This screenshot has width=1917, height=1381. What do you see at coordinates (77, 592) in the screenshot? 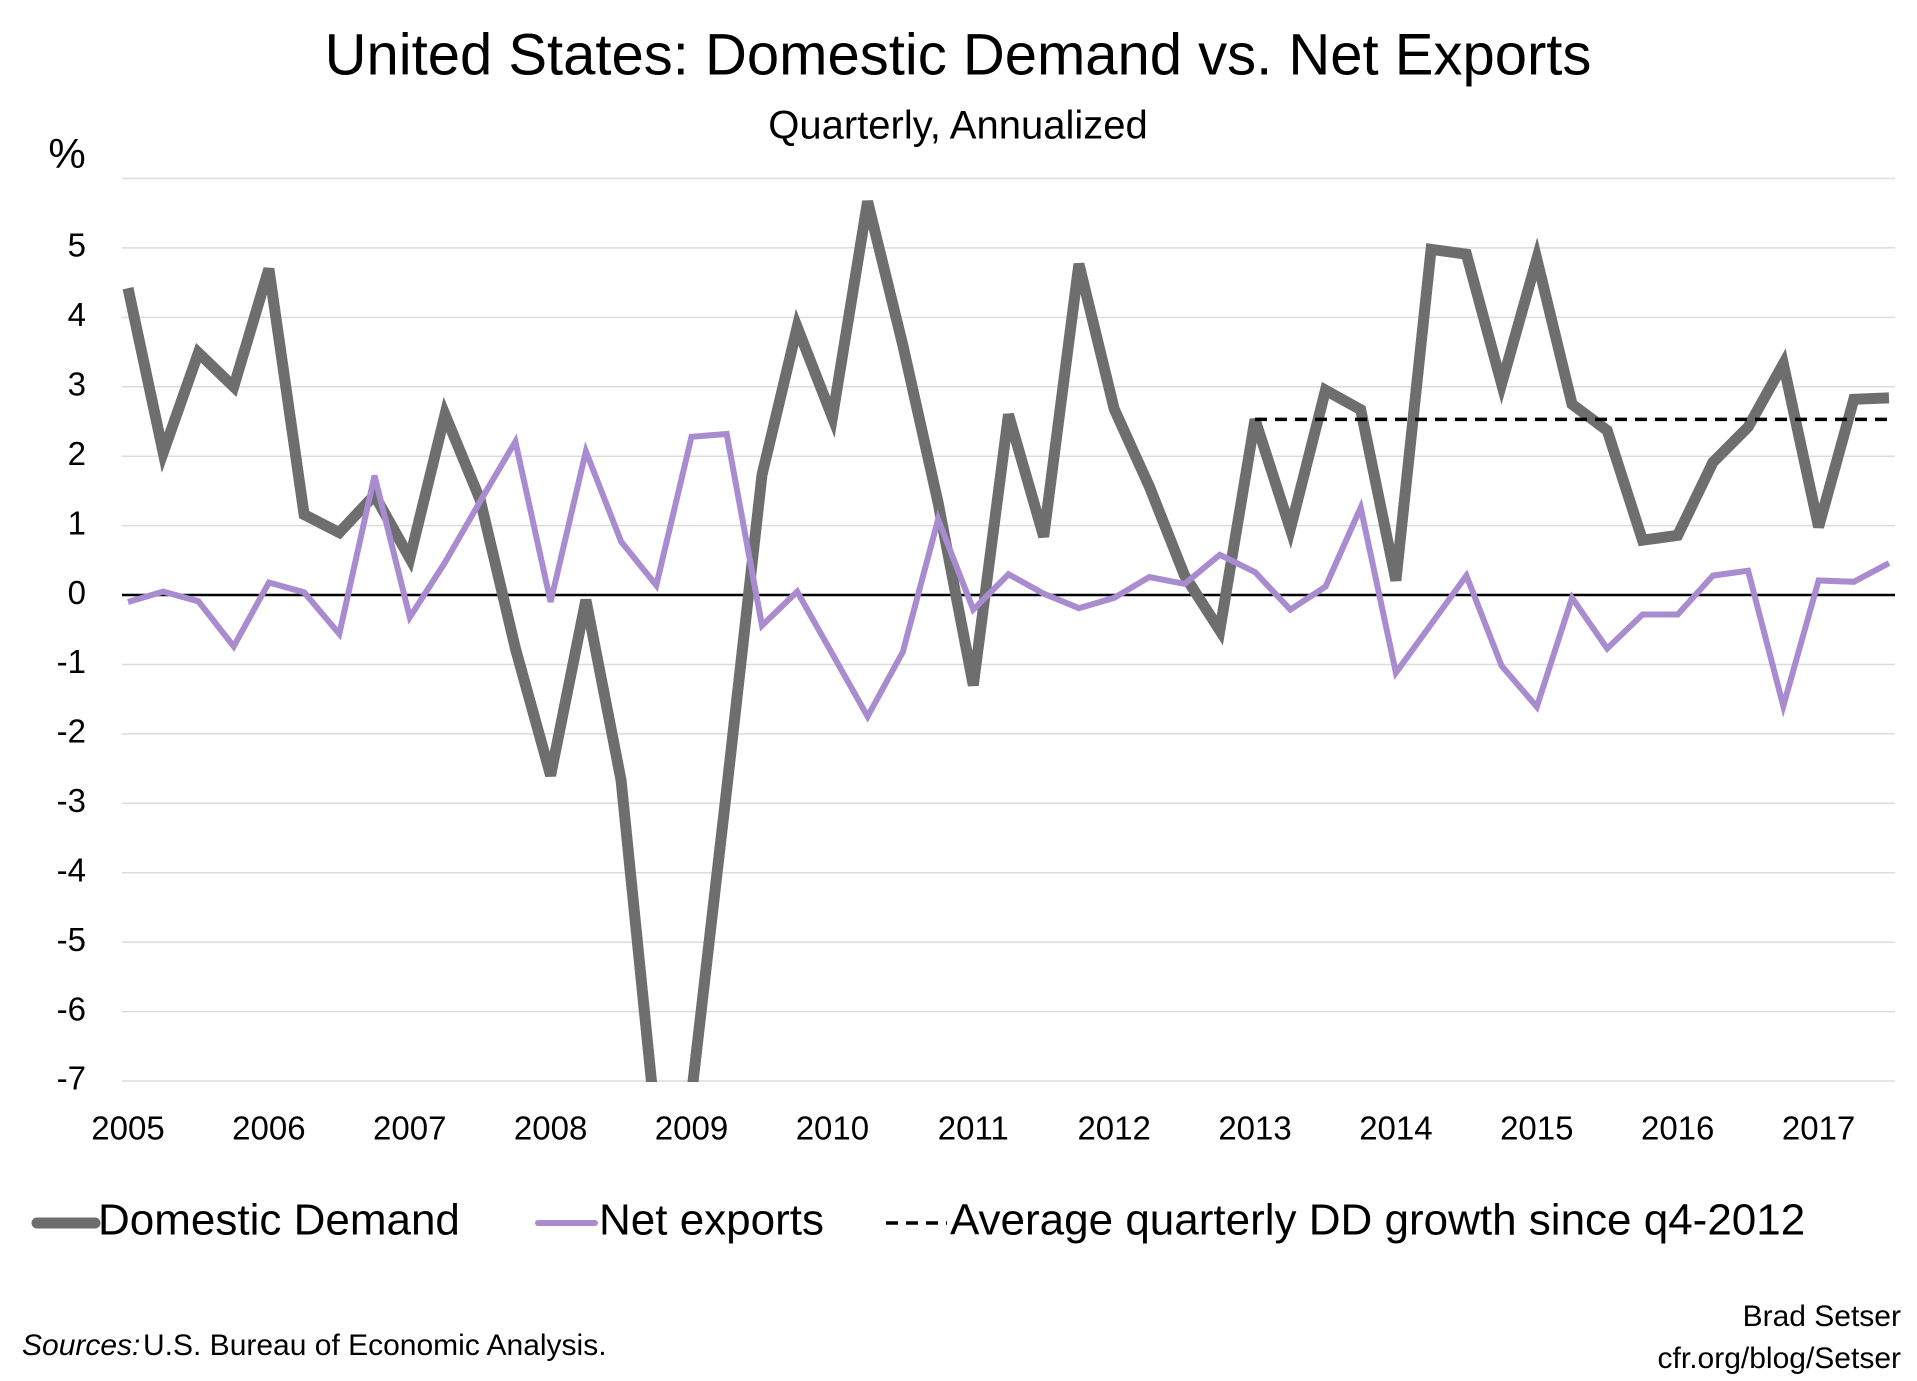
I see `y-tick-label: 0` at bounding box center [77, 592].